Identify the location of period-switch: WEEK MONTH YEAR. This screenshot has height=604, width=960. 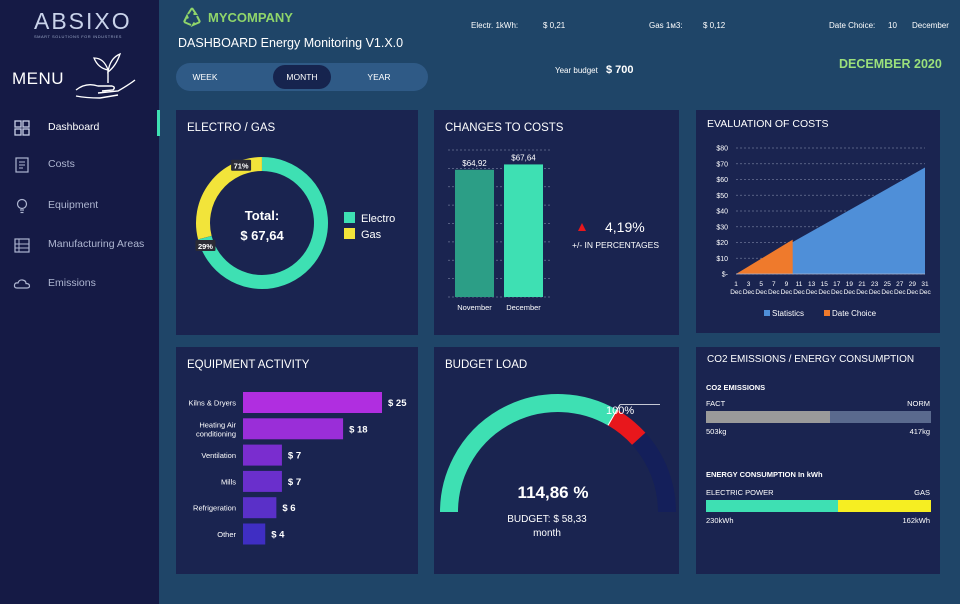
(302, 77).